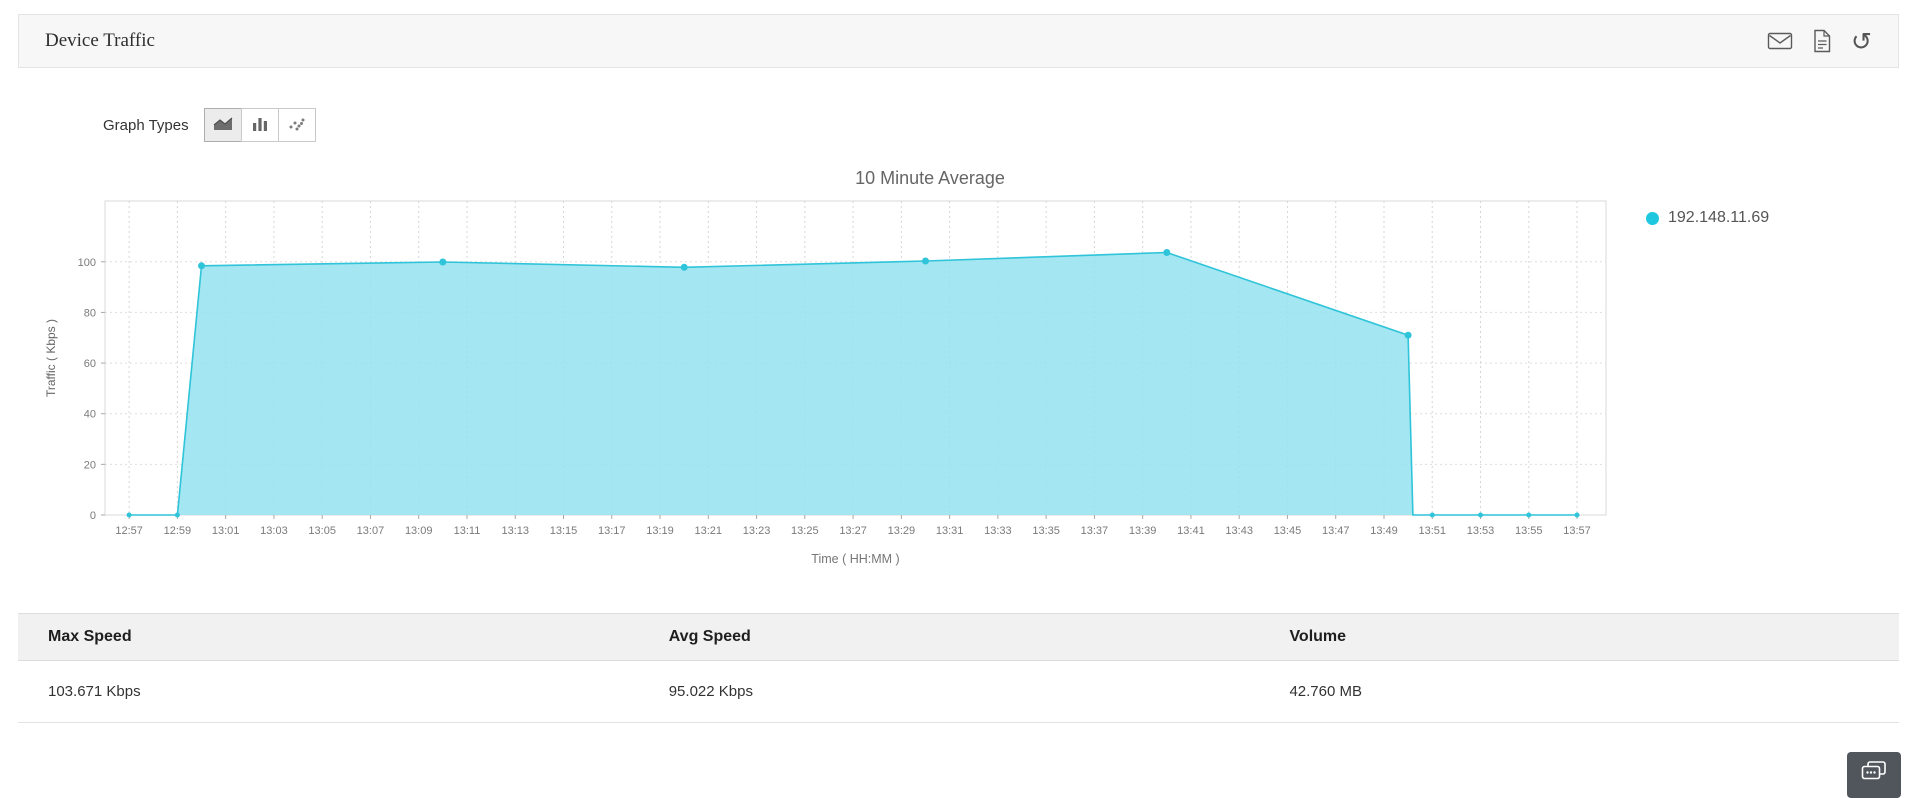 The image size is (1917, 798). I want to click on svg-text: 13:21, so click(709, 531).